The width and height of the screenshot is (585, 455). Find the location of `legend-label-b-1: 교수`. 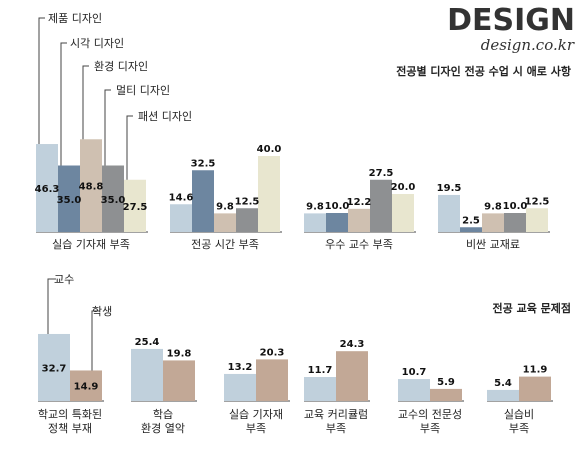

legend-label-b-1: 교수 is located at coordinates (64, 279).